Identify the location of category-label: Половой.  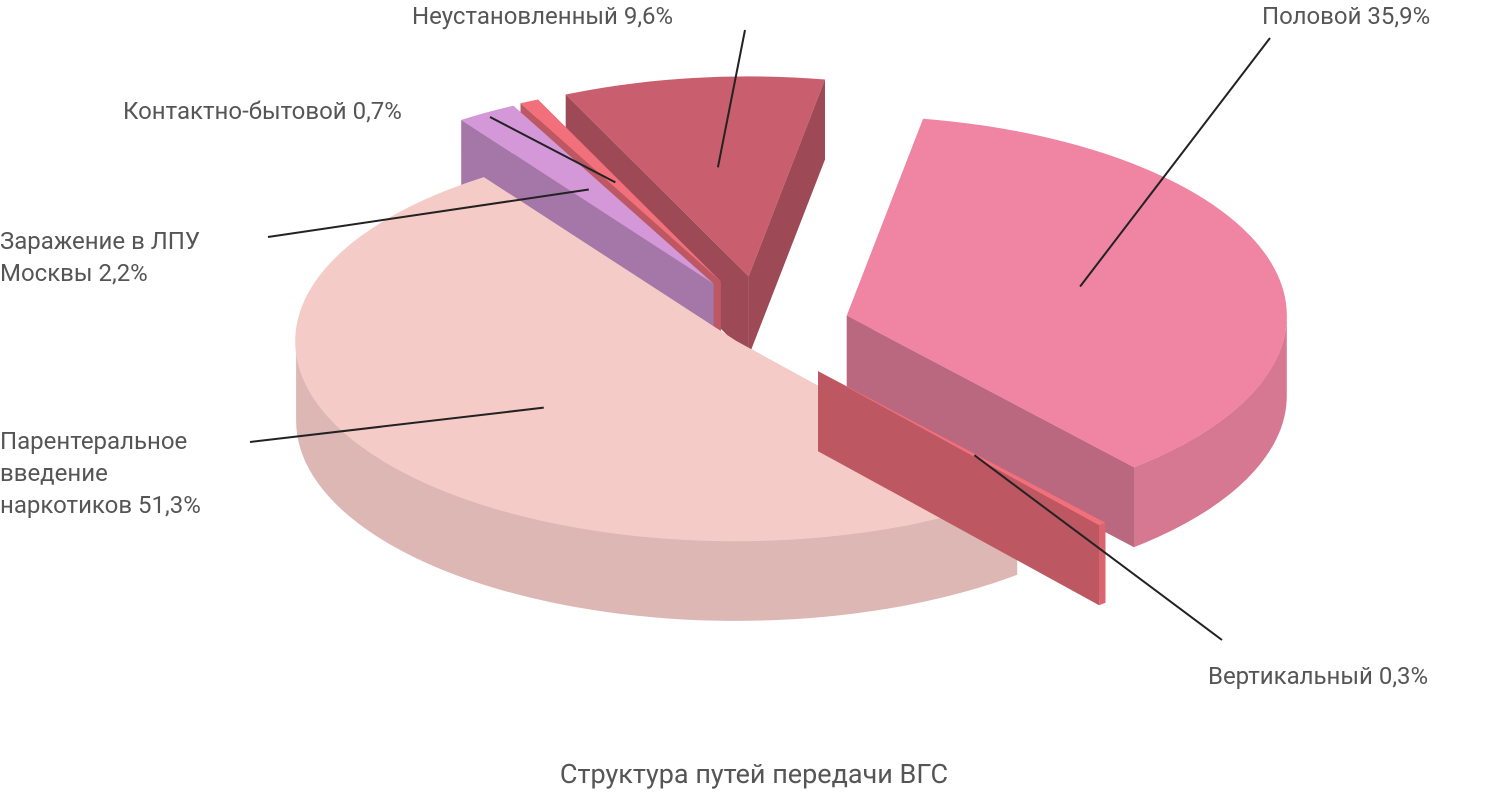
(1312, 16).